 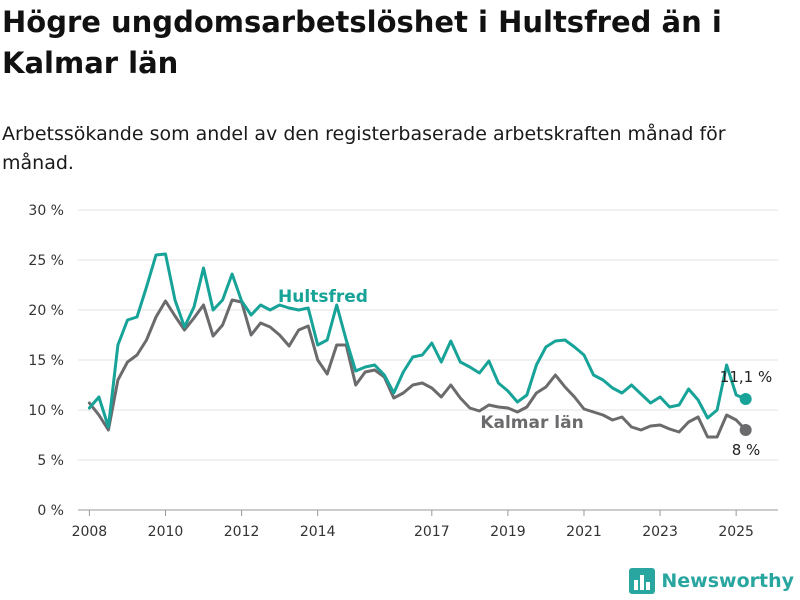 What do you see at coordinates (46, 311) in the screenshot?
I see `y-tick-label: 20 %` at bounding box center [46, 311].